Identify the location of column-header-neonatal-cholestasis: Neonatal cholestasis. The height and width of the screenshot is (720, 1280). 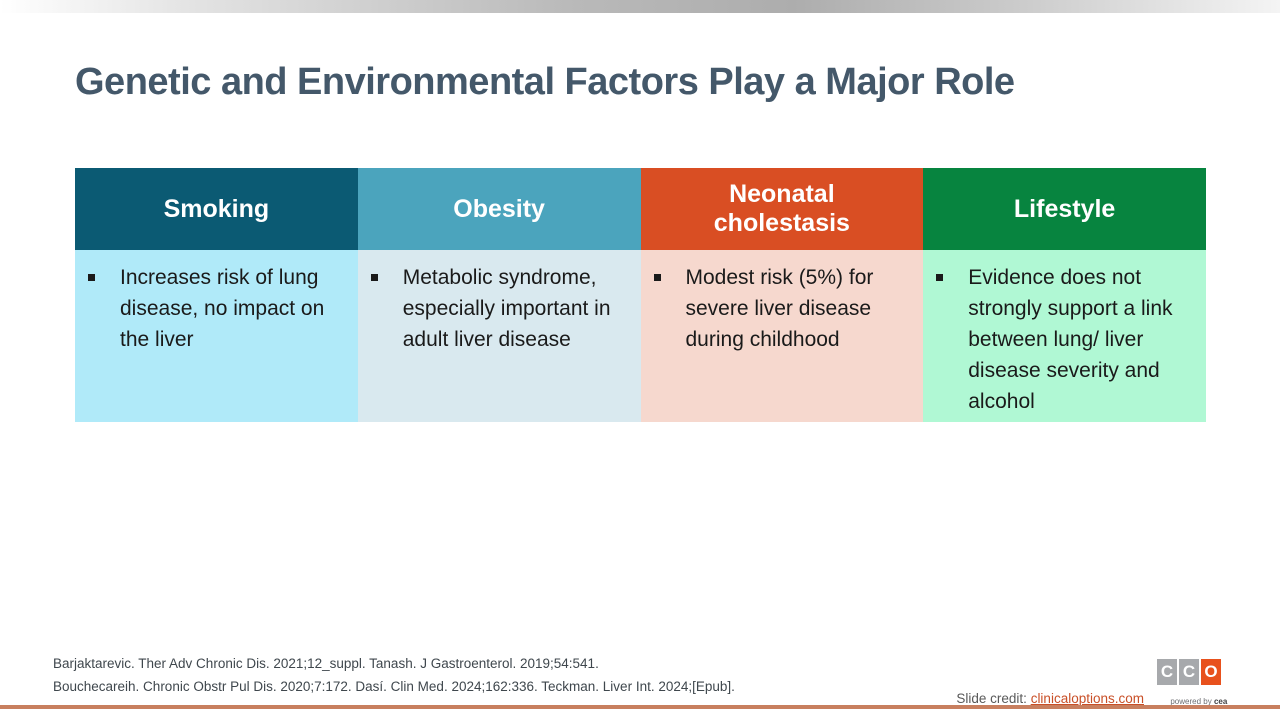
(782, 209).